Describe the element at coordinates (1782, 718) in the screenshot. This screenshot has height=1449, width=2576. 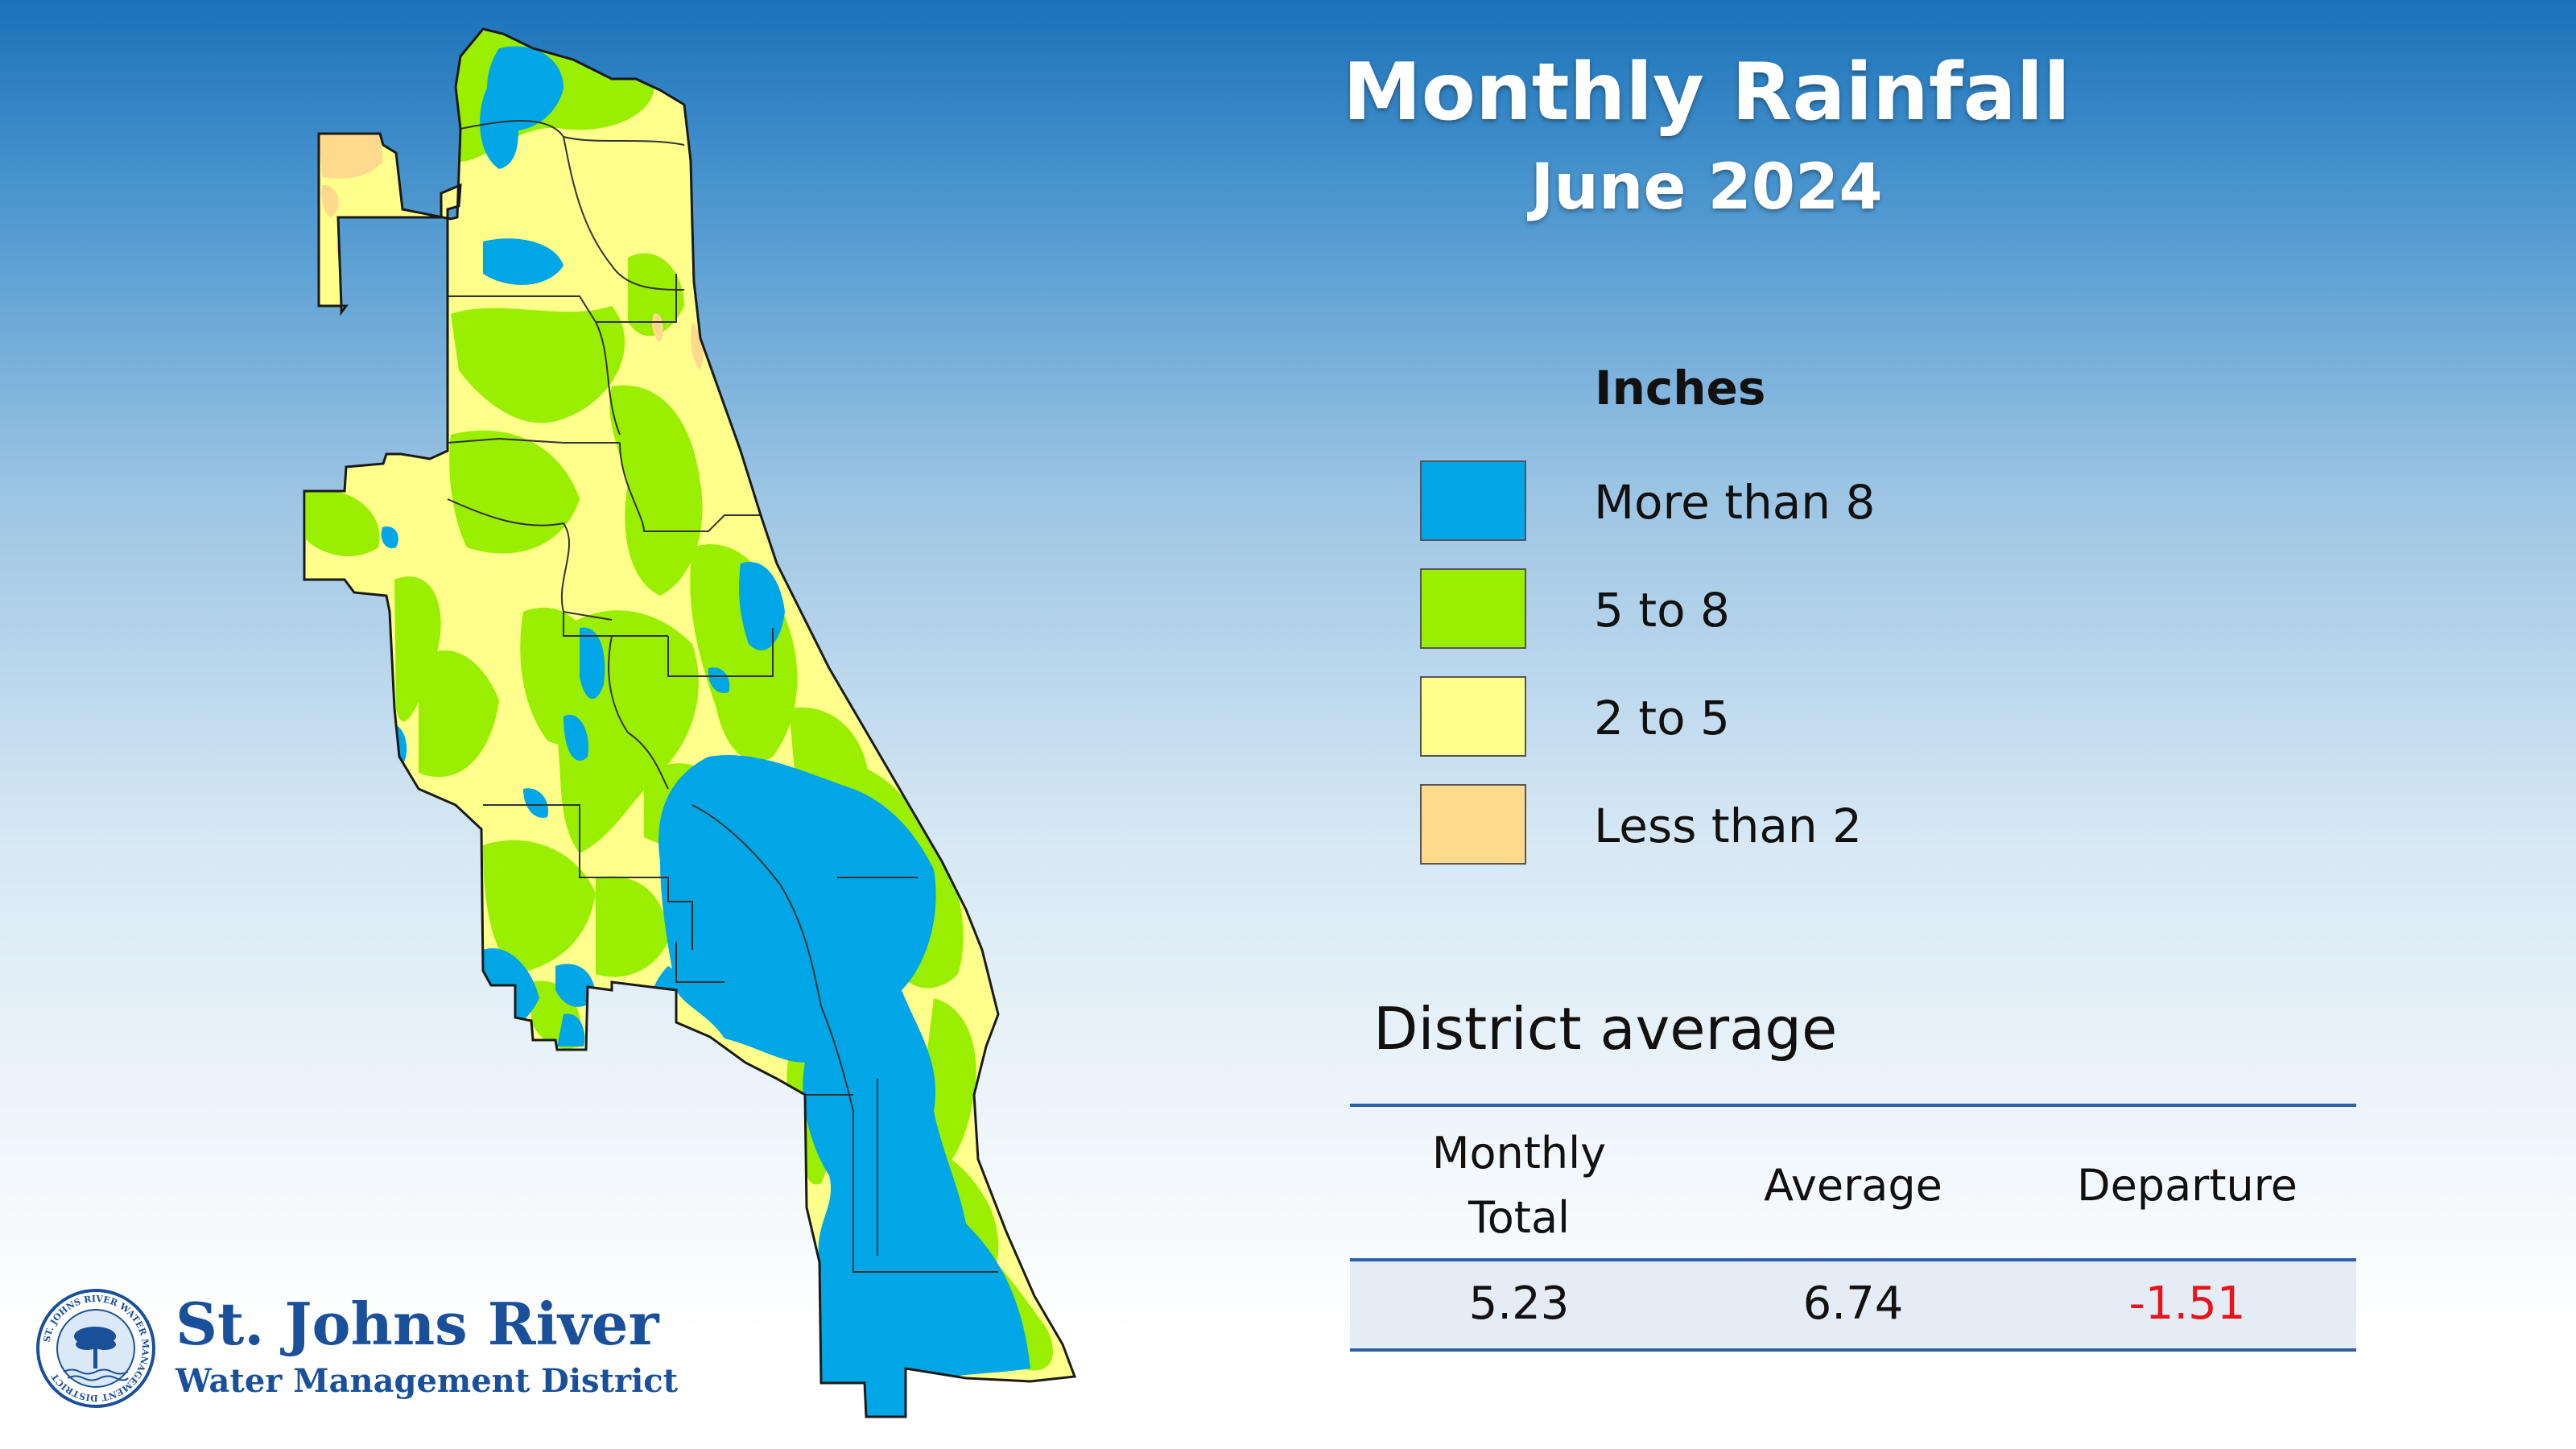
I see `legend-item-2-to-5: 2 to 5` at that location.